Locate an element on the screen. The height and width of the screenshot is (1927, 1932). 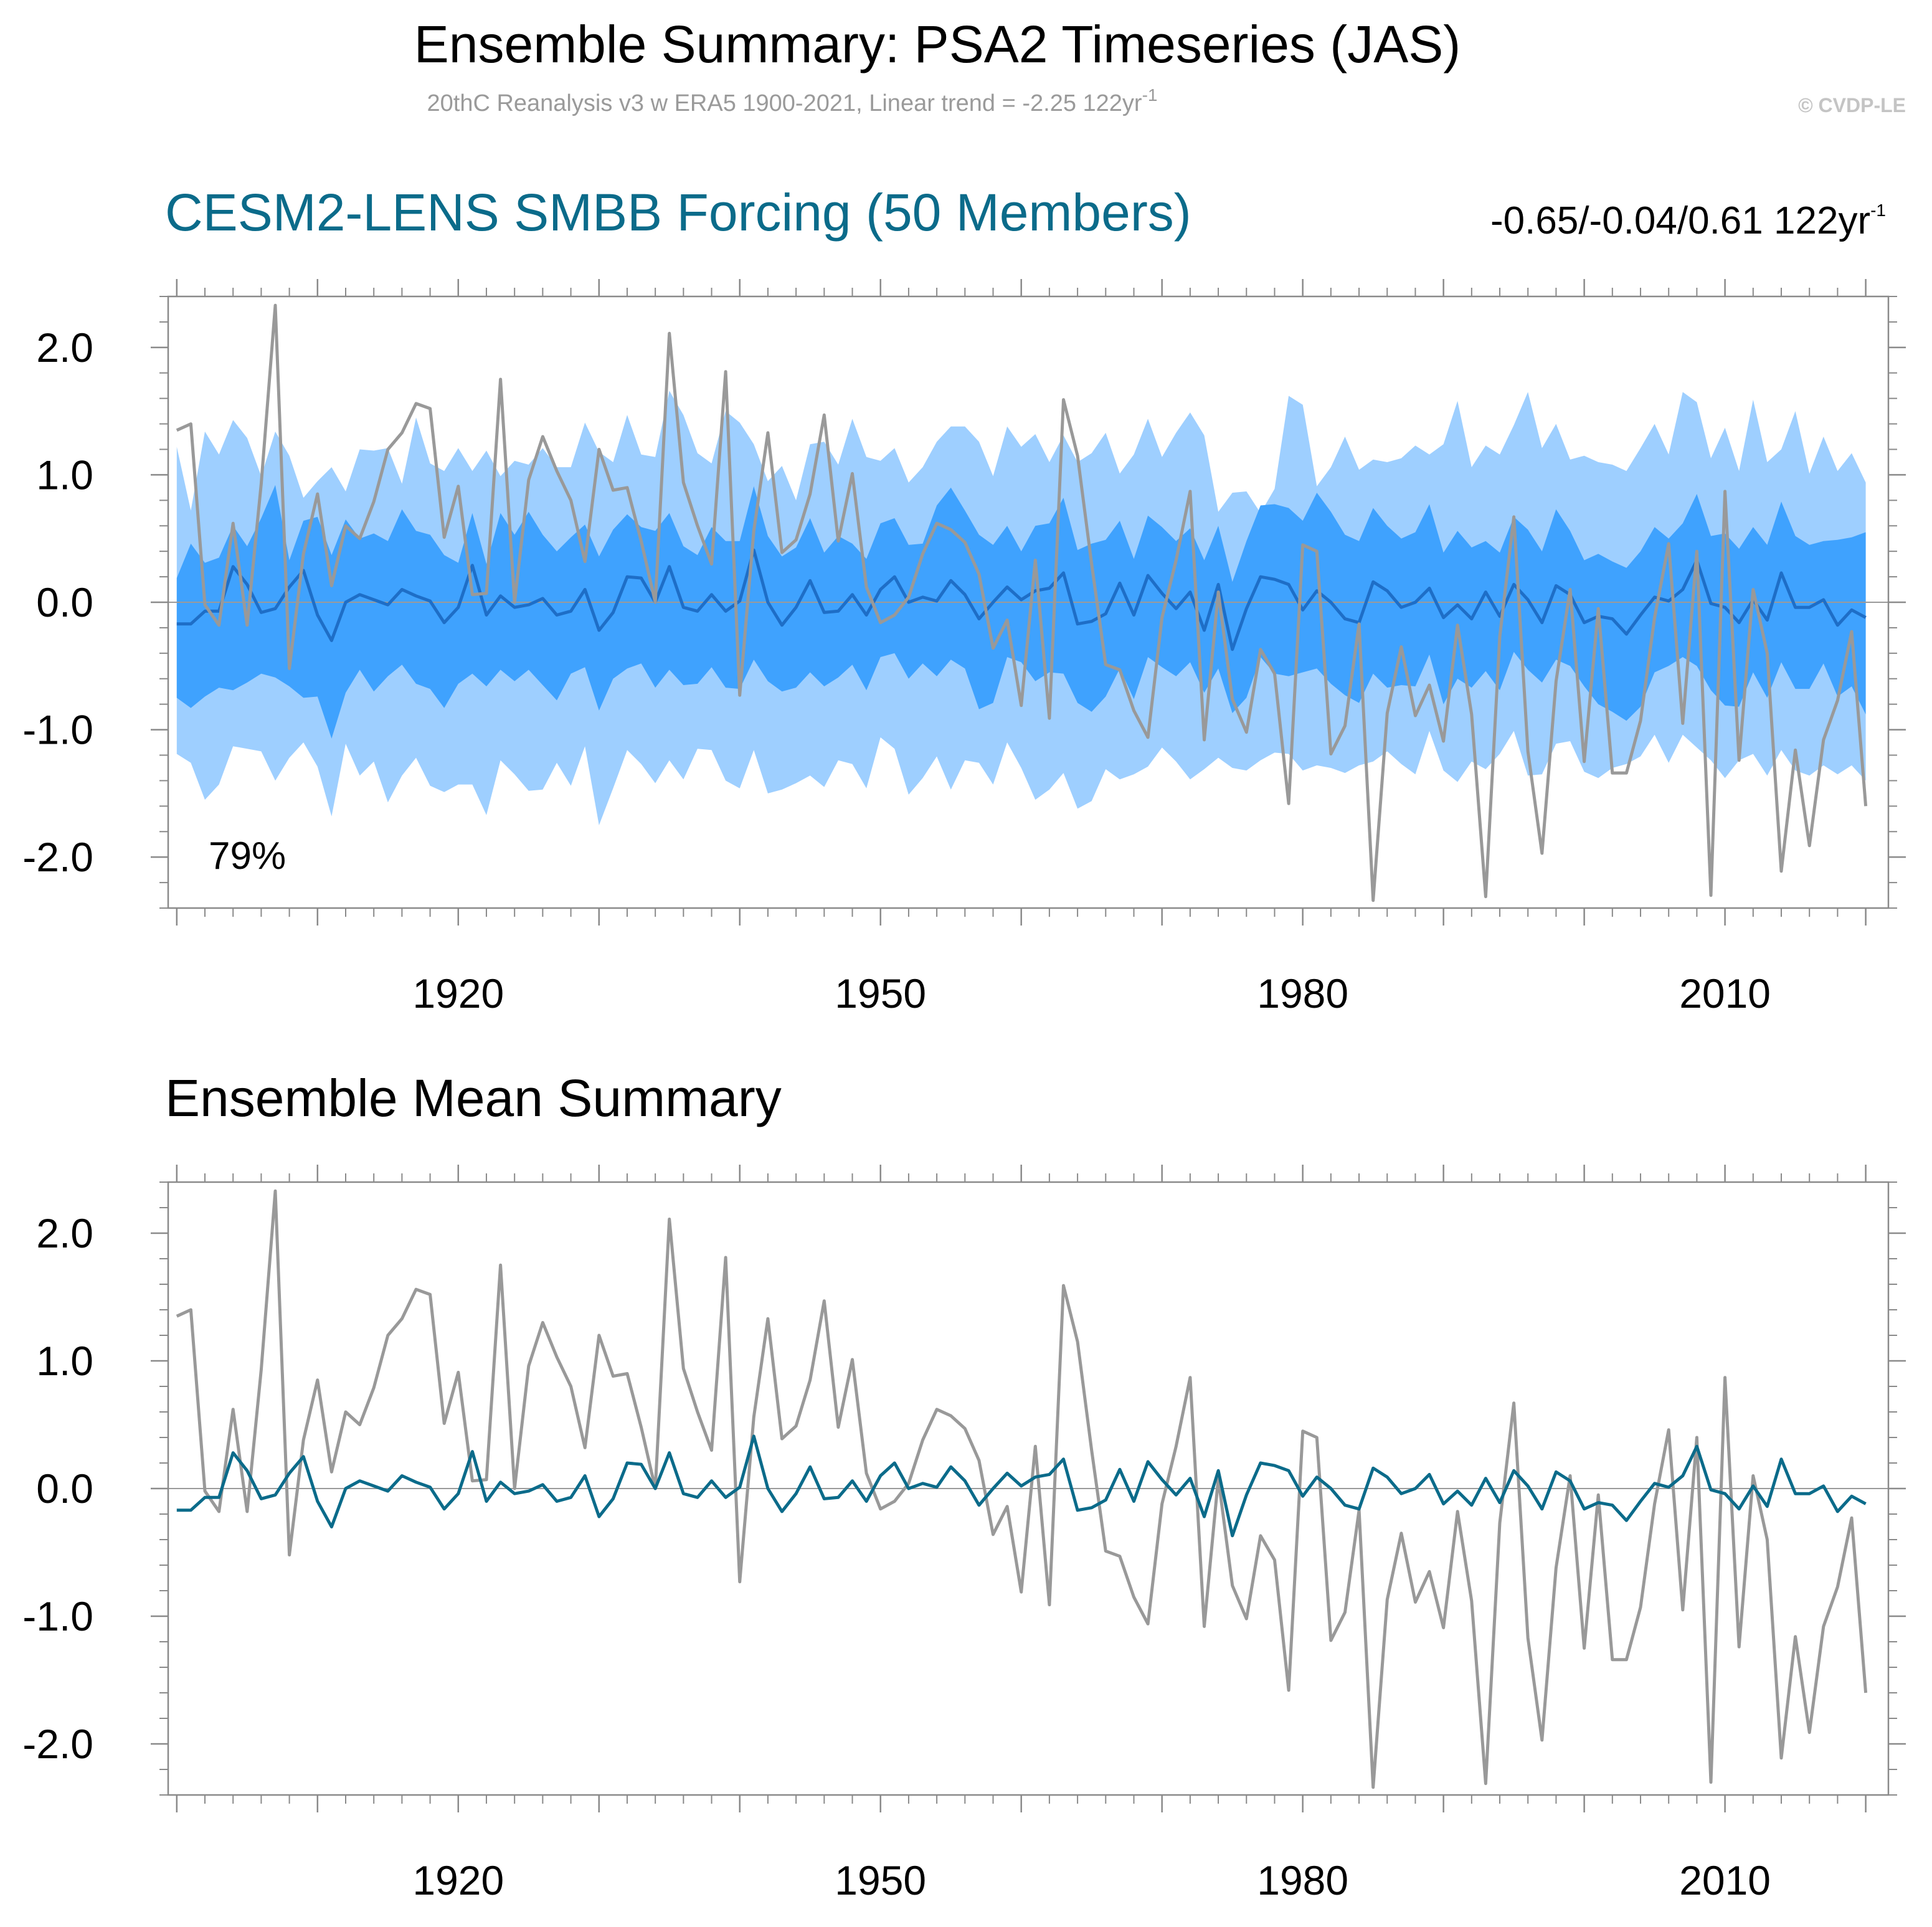
inner-spread-band is located at coordinates (1021, 612).